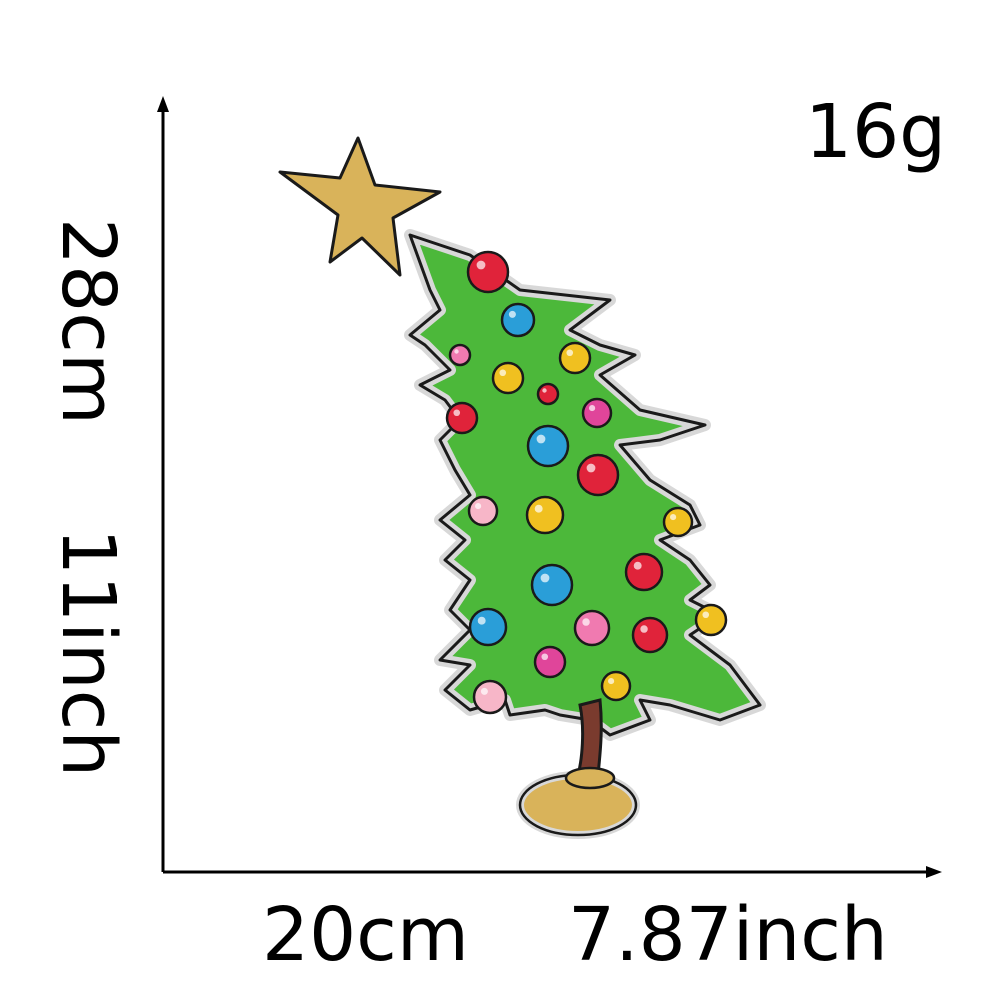  Describe the element at coordinates (934, 872) in the screenshot. I see `arrow-right-icon` at that location.